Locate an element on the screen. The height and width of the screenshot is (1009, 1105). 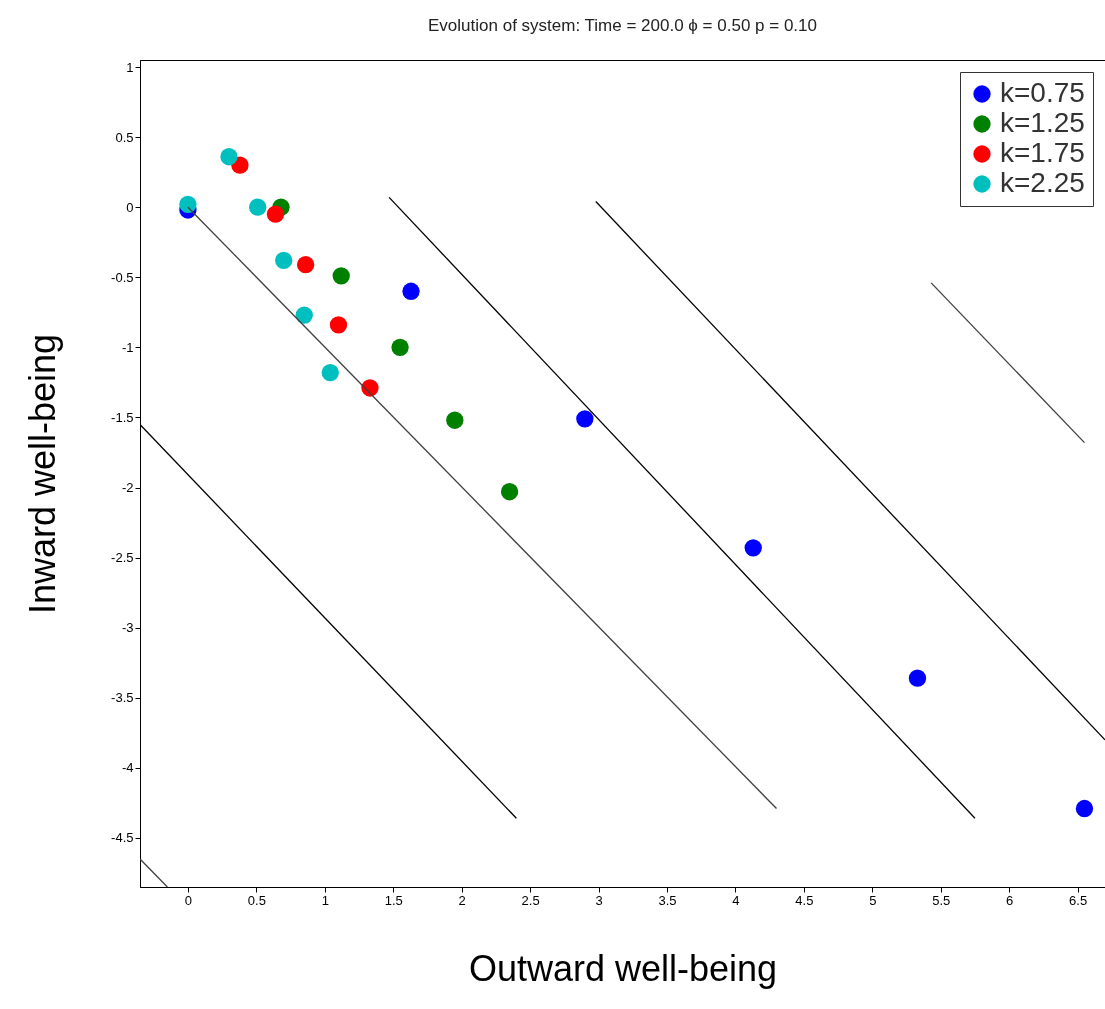
x-tick-label: 2 is located at coordinates (462, 900).